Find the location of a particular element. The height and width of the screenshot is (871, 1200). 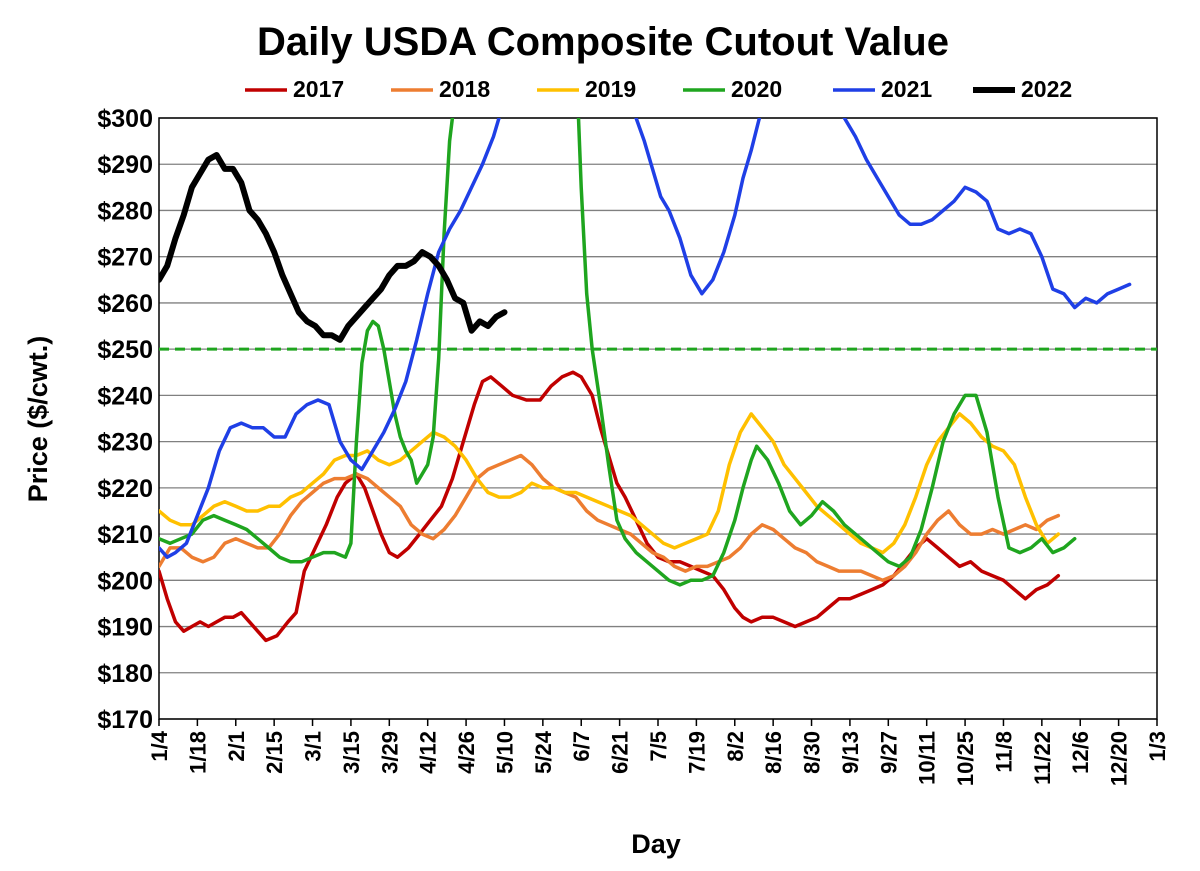

x-tick-label: 11/22 is located at coordinates (1042, 758).